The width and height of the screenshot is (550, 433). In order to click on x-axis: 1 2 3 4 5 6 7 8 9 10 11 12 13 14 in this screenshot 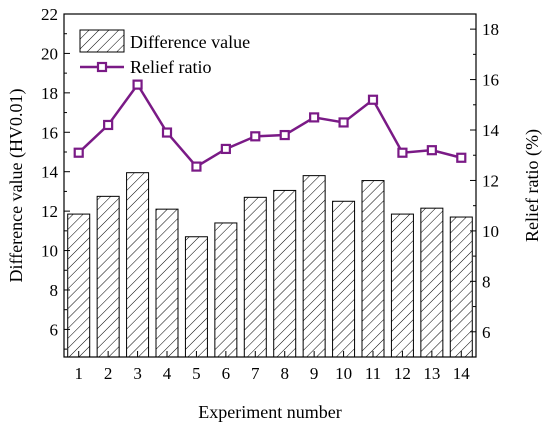, I will do `click(272, 367)`.